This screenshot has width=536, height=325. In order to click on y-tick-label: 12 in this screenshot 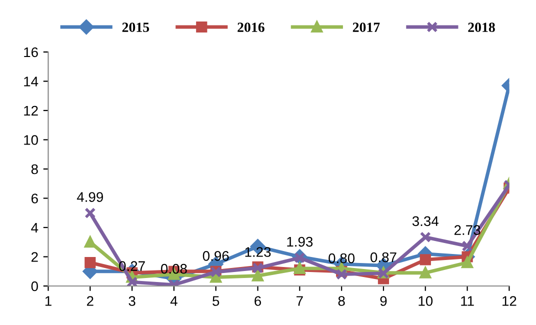, I will do `click(31, 111)`.